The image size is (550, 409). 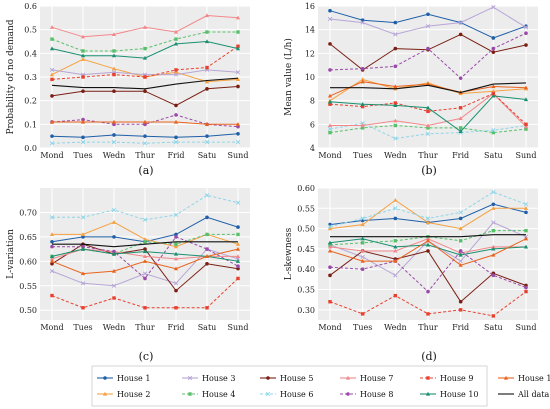 I want to click on y-tick-label: 0.55, so click(x=306, y=208).